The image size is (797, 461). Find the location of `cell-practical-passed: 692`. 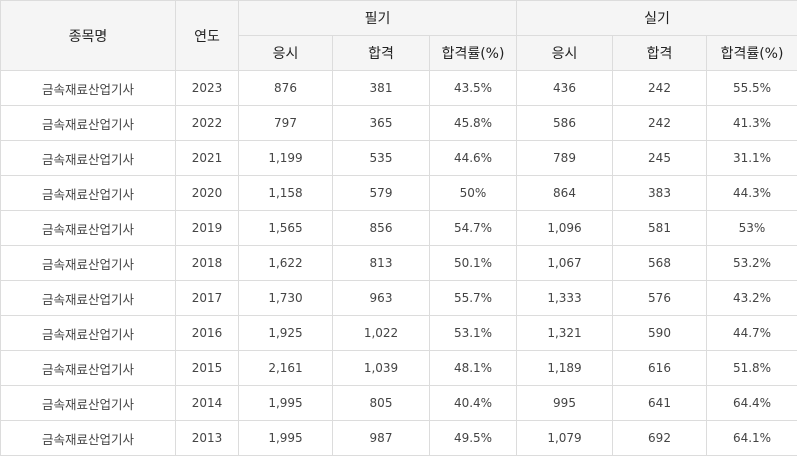

cell-practical-passed: 692 is located at coordinates (659, 438).